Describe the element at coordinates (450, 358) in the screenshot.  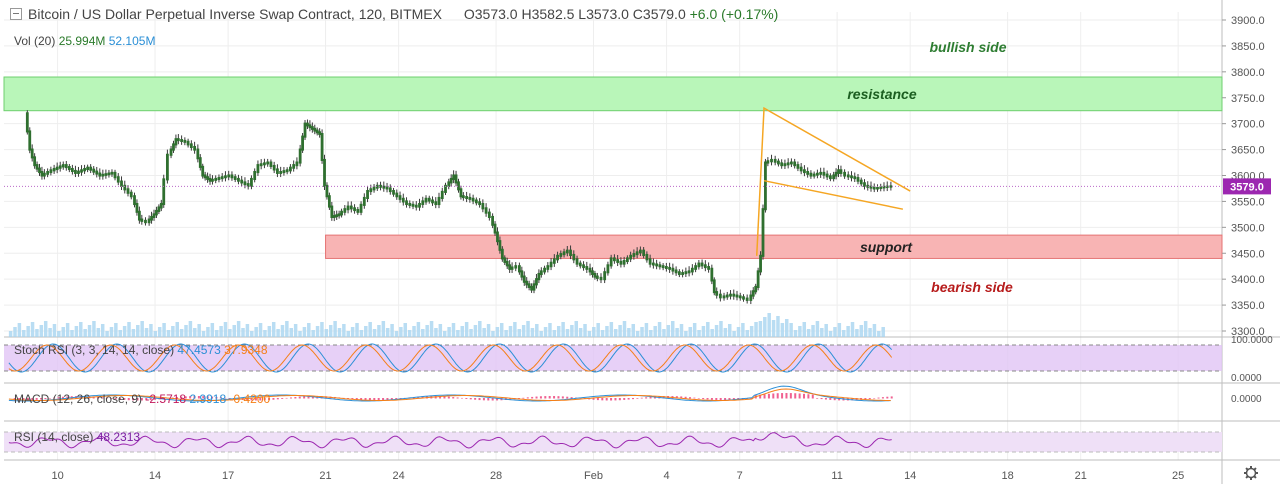
I see `stoch-d-line` at that location.